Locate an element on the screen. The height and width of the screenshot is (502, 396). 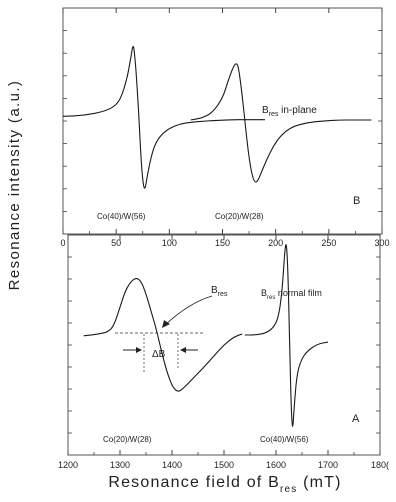
panel-a-label: A is located at coordinates (356, 419).